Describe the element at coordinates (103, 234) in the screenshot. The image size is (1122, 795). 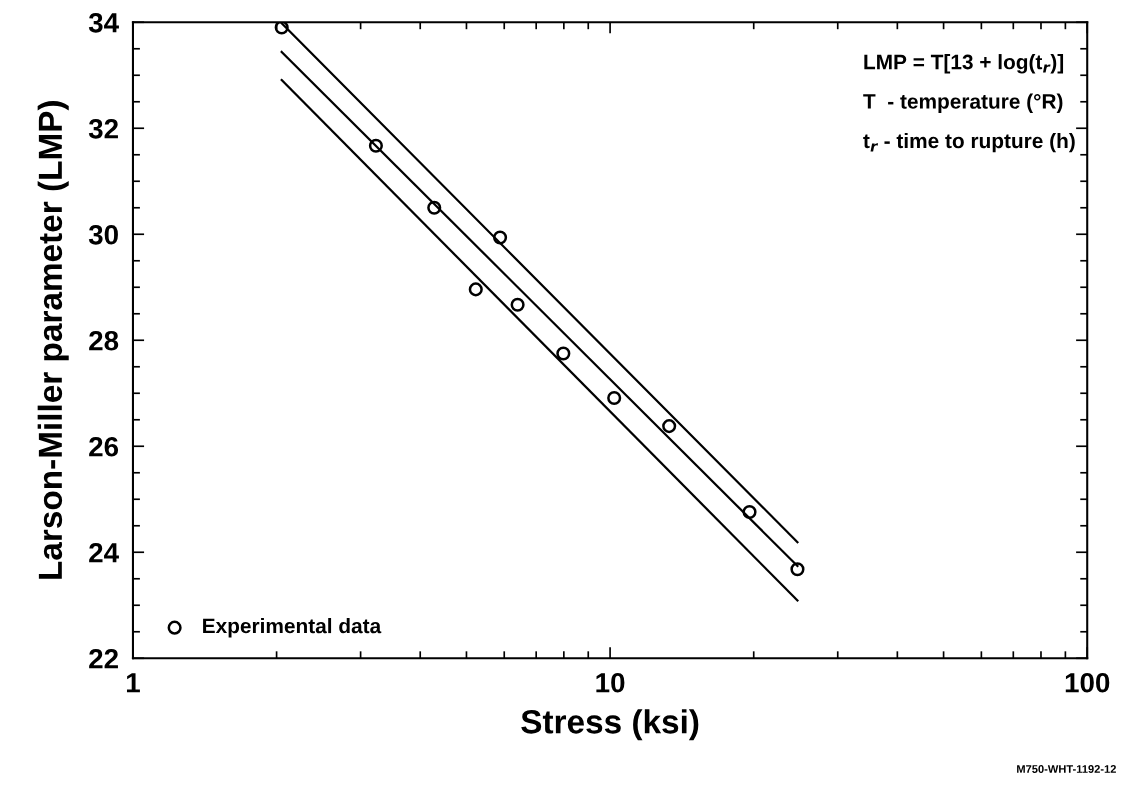
I see `y-tick-label: 30` at that location.